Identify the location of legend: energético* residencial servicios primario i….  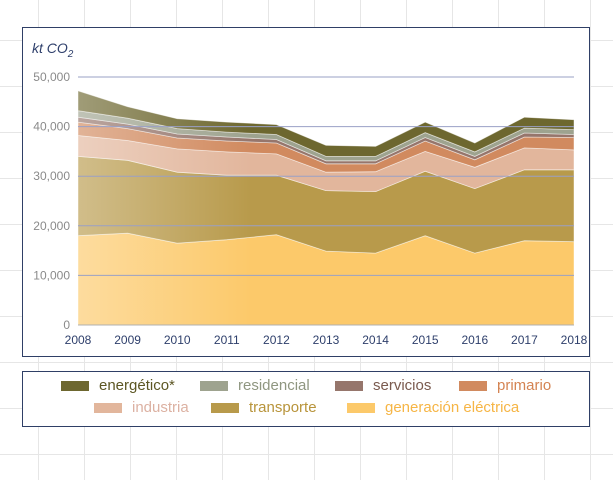
(306, 399).